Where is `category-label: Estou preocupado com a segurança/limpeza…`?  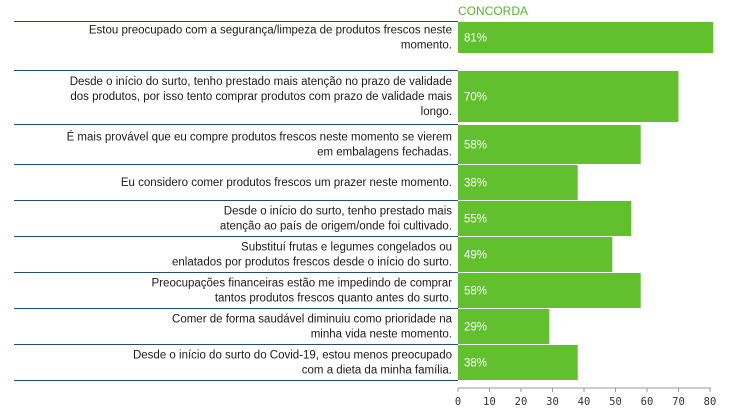
category-label: Estou preocupado com a segurança/limpeza… is located at coordinates (270, 38).